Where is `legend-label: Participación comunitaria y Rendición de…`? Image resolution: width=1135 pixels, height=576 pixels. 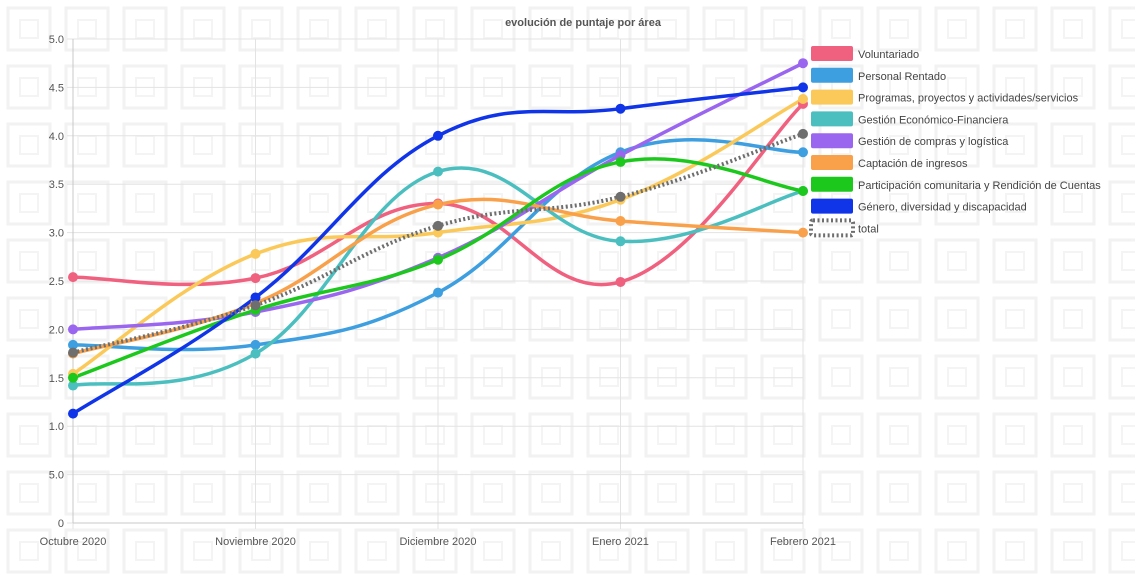 legend-label: Participación comunitaria y Rendición de… is located at coordinates (979, 186).